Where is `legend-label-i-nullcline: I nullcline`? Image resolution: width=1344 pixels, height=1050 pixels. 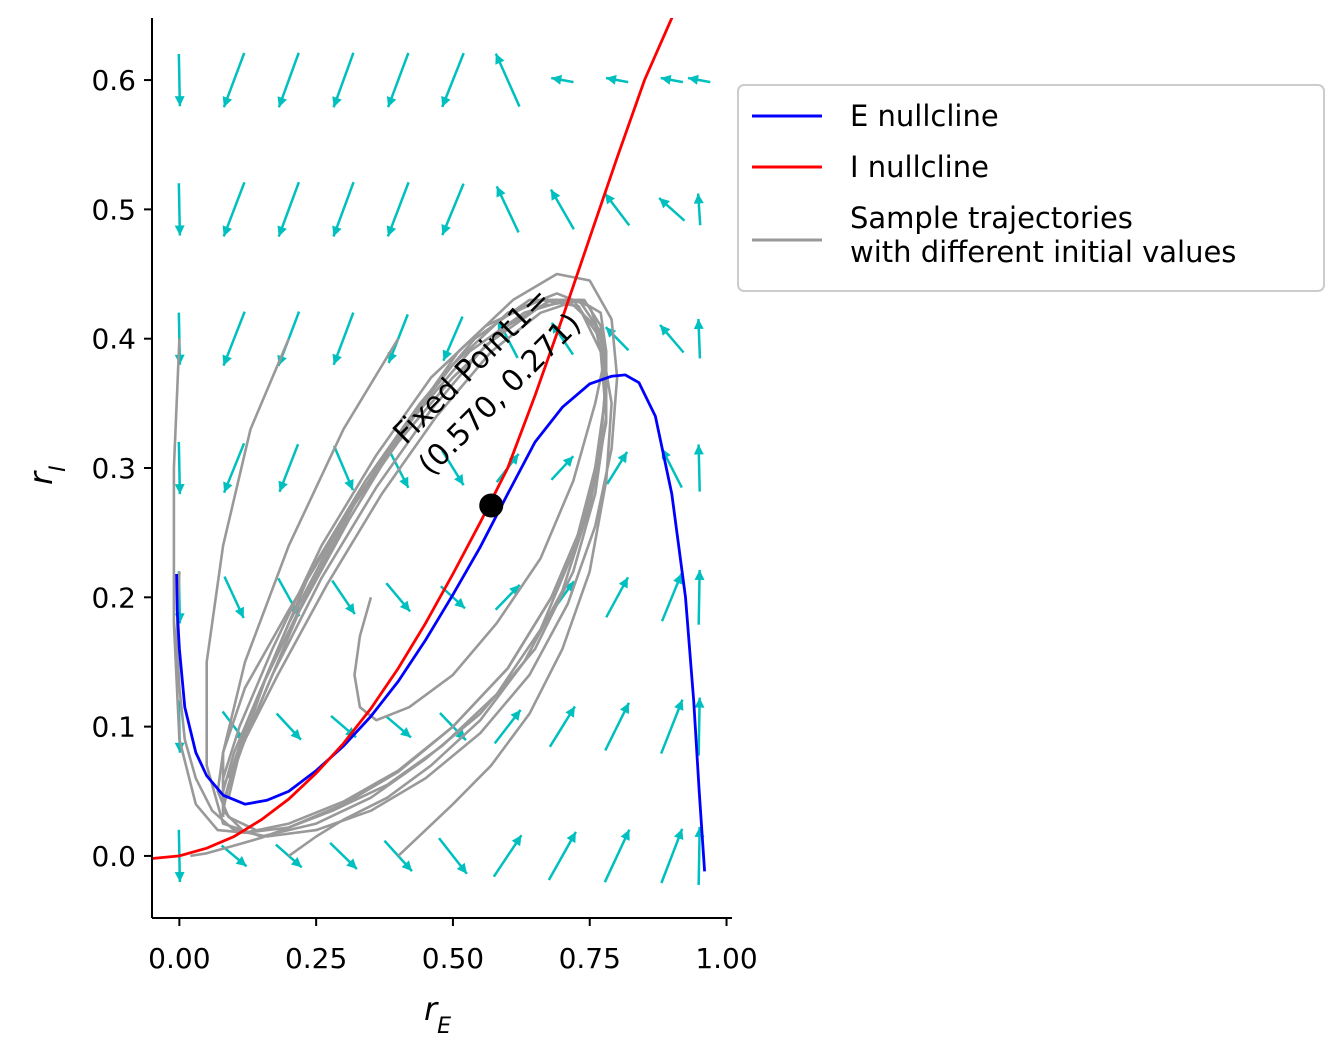
legend-label-i-nullcline: I nullcline is located at coordinates (919, 167).